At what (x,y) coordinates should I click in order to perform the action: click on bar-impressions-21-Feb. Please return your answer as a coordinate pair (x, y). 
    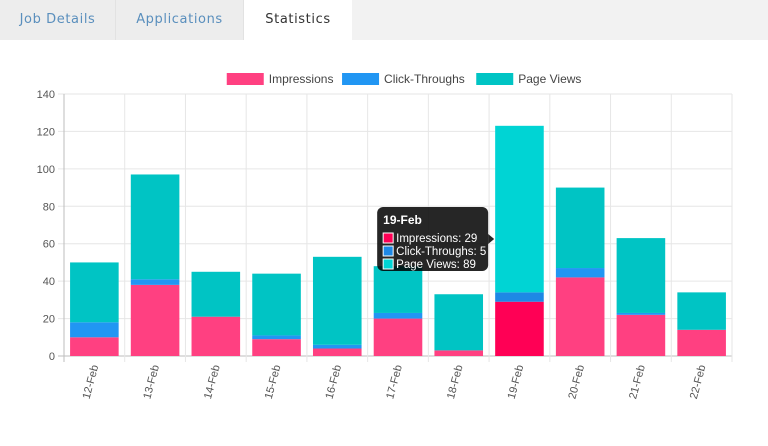
    Looking at the image, I should click on (641, 335).